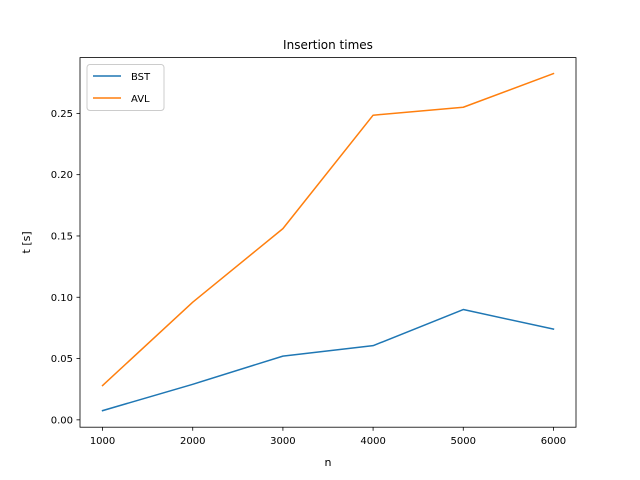 The height and width of the screenshot is (480, 640). What do you see at coordinates (328, 462) in the screenshot?
I see `x-axis-label: n` at bounding box center [328, 462].